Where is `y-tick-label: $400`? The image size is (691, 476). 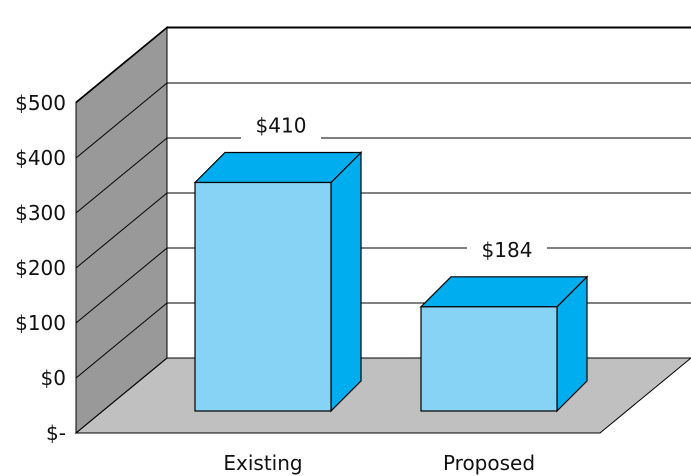
y-tick-label: $400 is located at coordinates (40, 158).